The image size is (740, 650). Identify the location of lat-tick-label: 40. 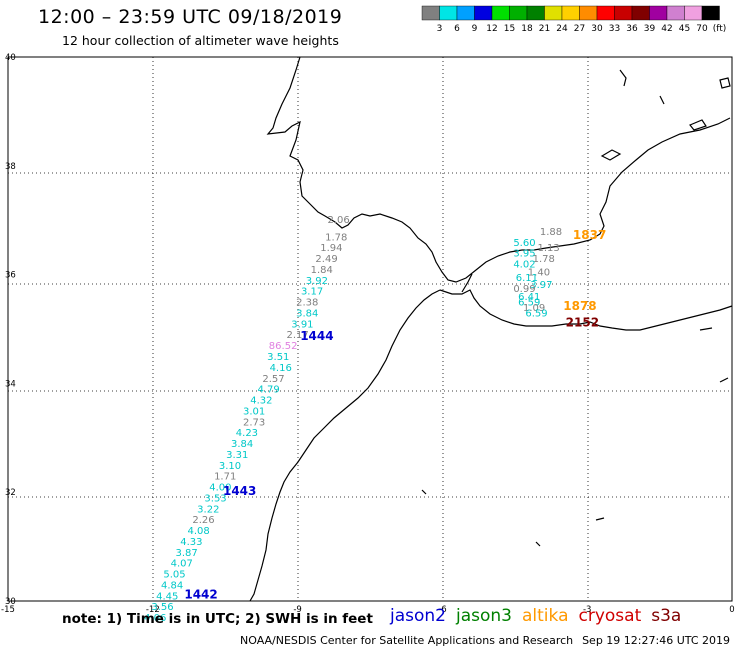
(10, 58).